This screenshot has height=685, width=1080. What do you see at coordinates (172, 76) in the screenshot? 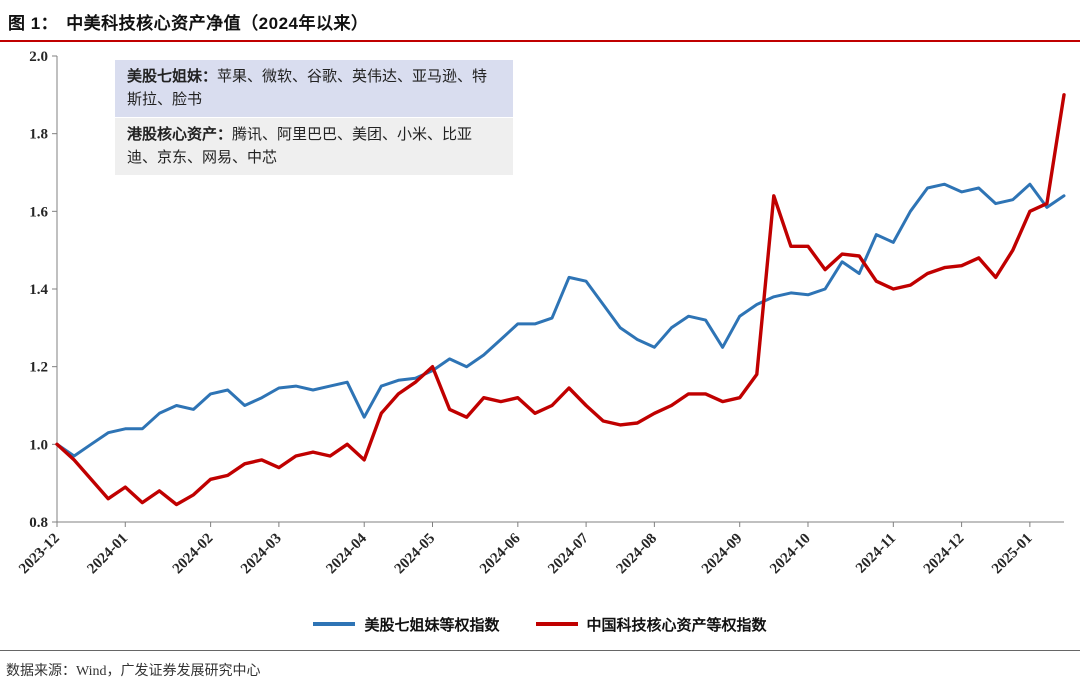
I see `annotation-us-label: 美股七姐妹：` at bounding box center [172, 76].